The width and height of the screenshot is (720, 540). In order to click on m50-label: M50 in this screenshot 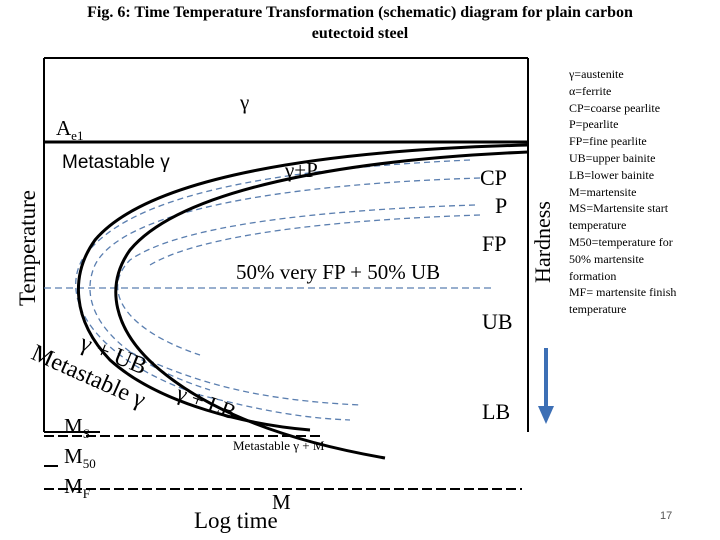, I will do `click(80, 458)`.